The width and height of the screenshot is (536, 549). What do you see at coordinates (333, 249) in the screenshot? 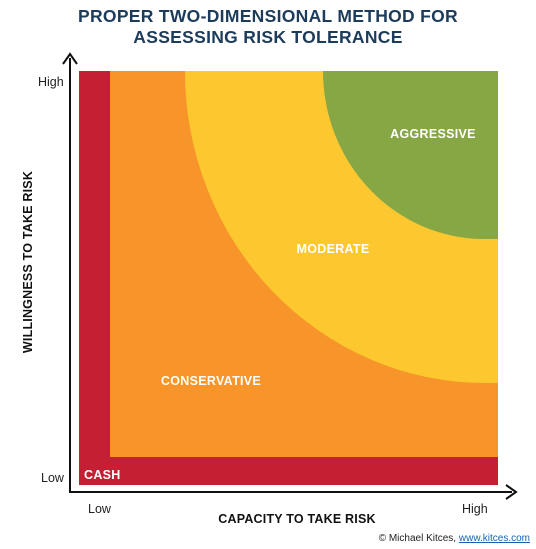
I see `moderate-label: MODERATE` at bounding box center [333, 249].